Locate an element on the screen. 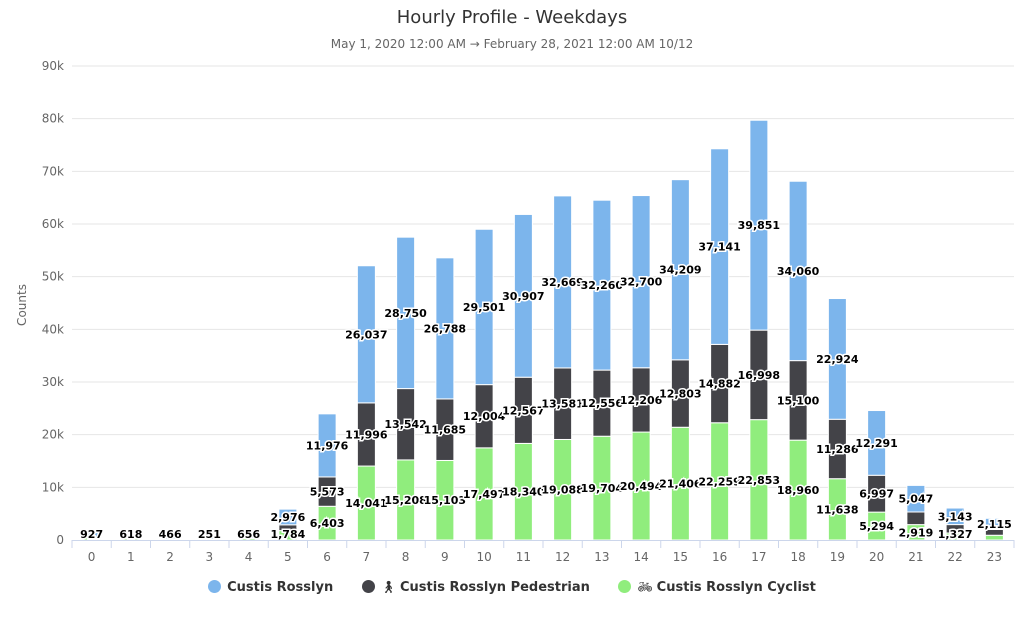 This screenshot has height=619, width=1024. data-label: 11,286 is located at coordinates (837, 449).